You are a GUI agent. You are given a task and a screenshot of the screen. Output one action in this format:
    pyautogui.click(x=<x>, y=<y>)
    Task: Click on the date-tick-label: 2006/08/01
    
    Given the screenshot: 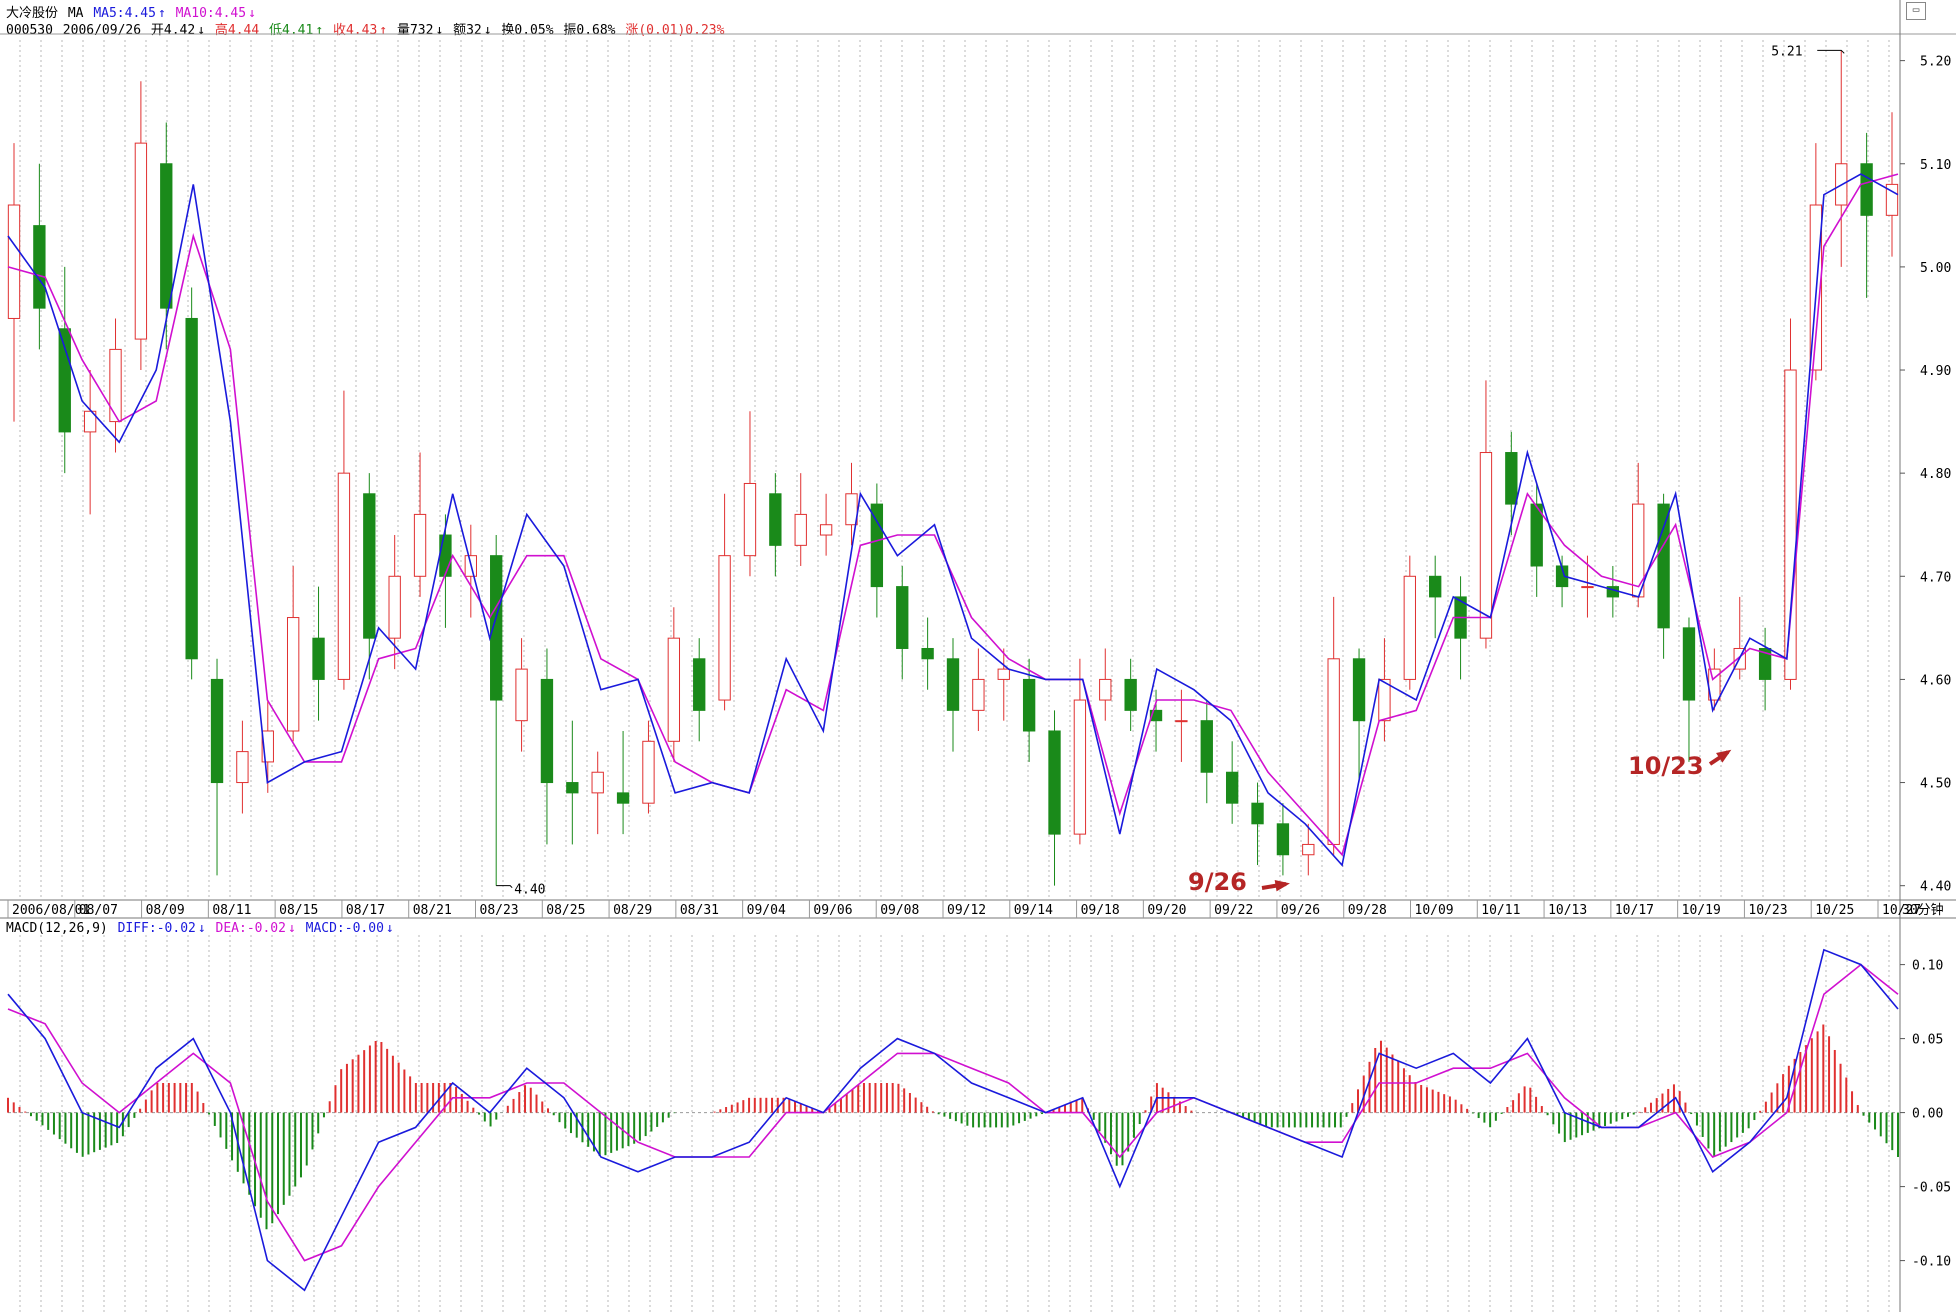 What is the action you would take?
    pyautogui.click(x=51, y=910)
    